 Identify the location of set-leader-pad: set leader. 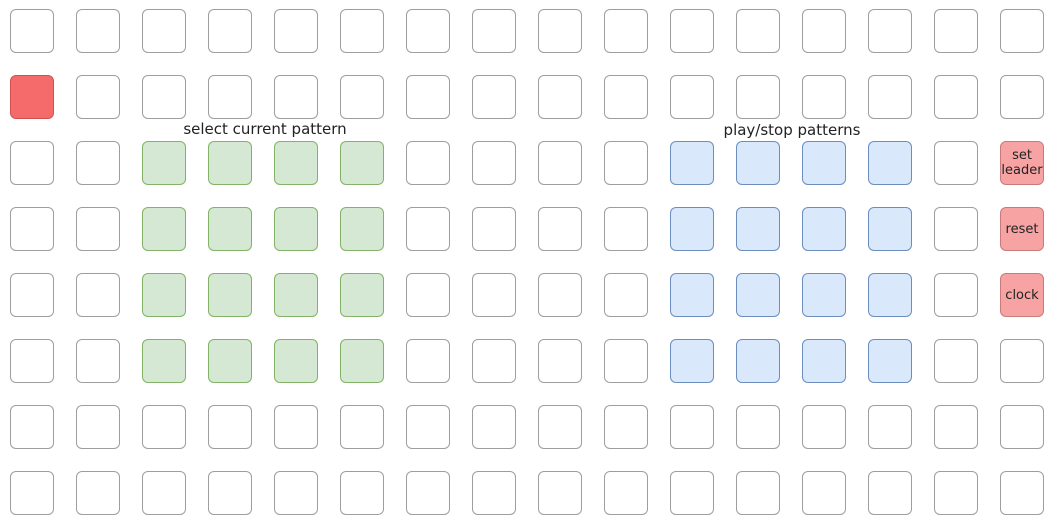
(1022, 163).